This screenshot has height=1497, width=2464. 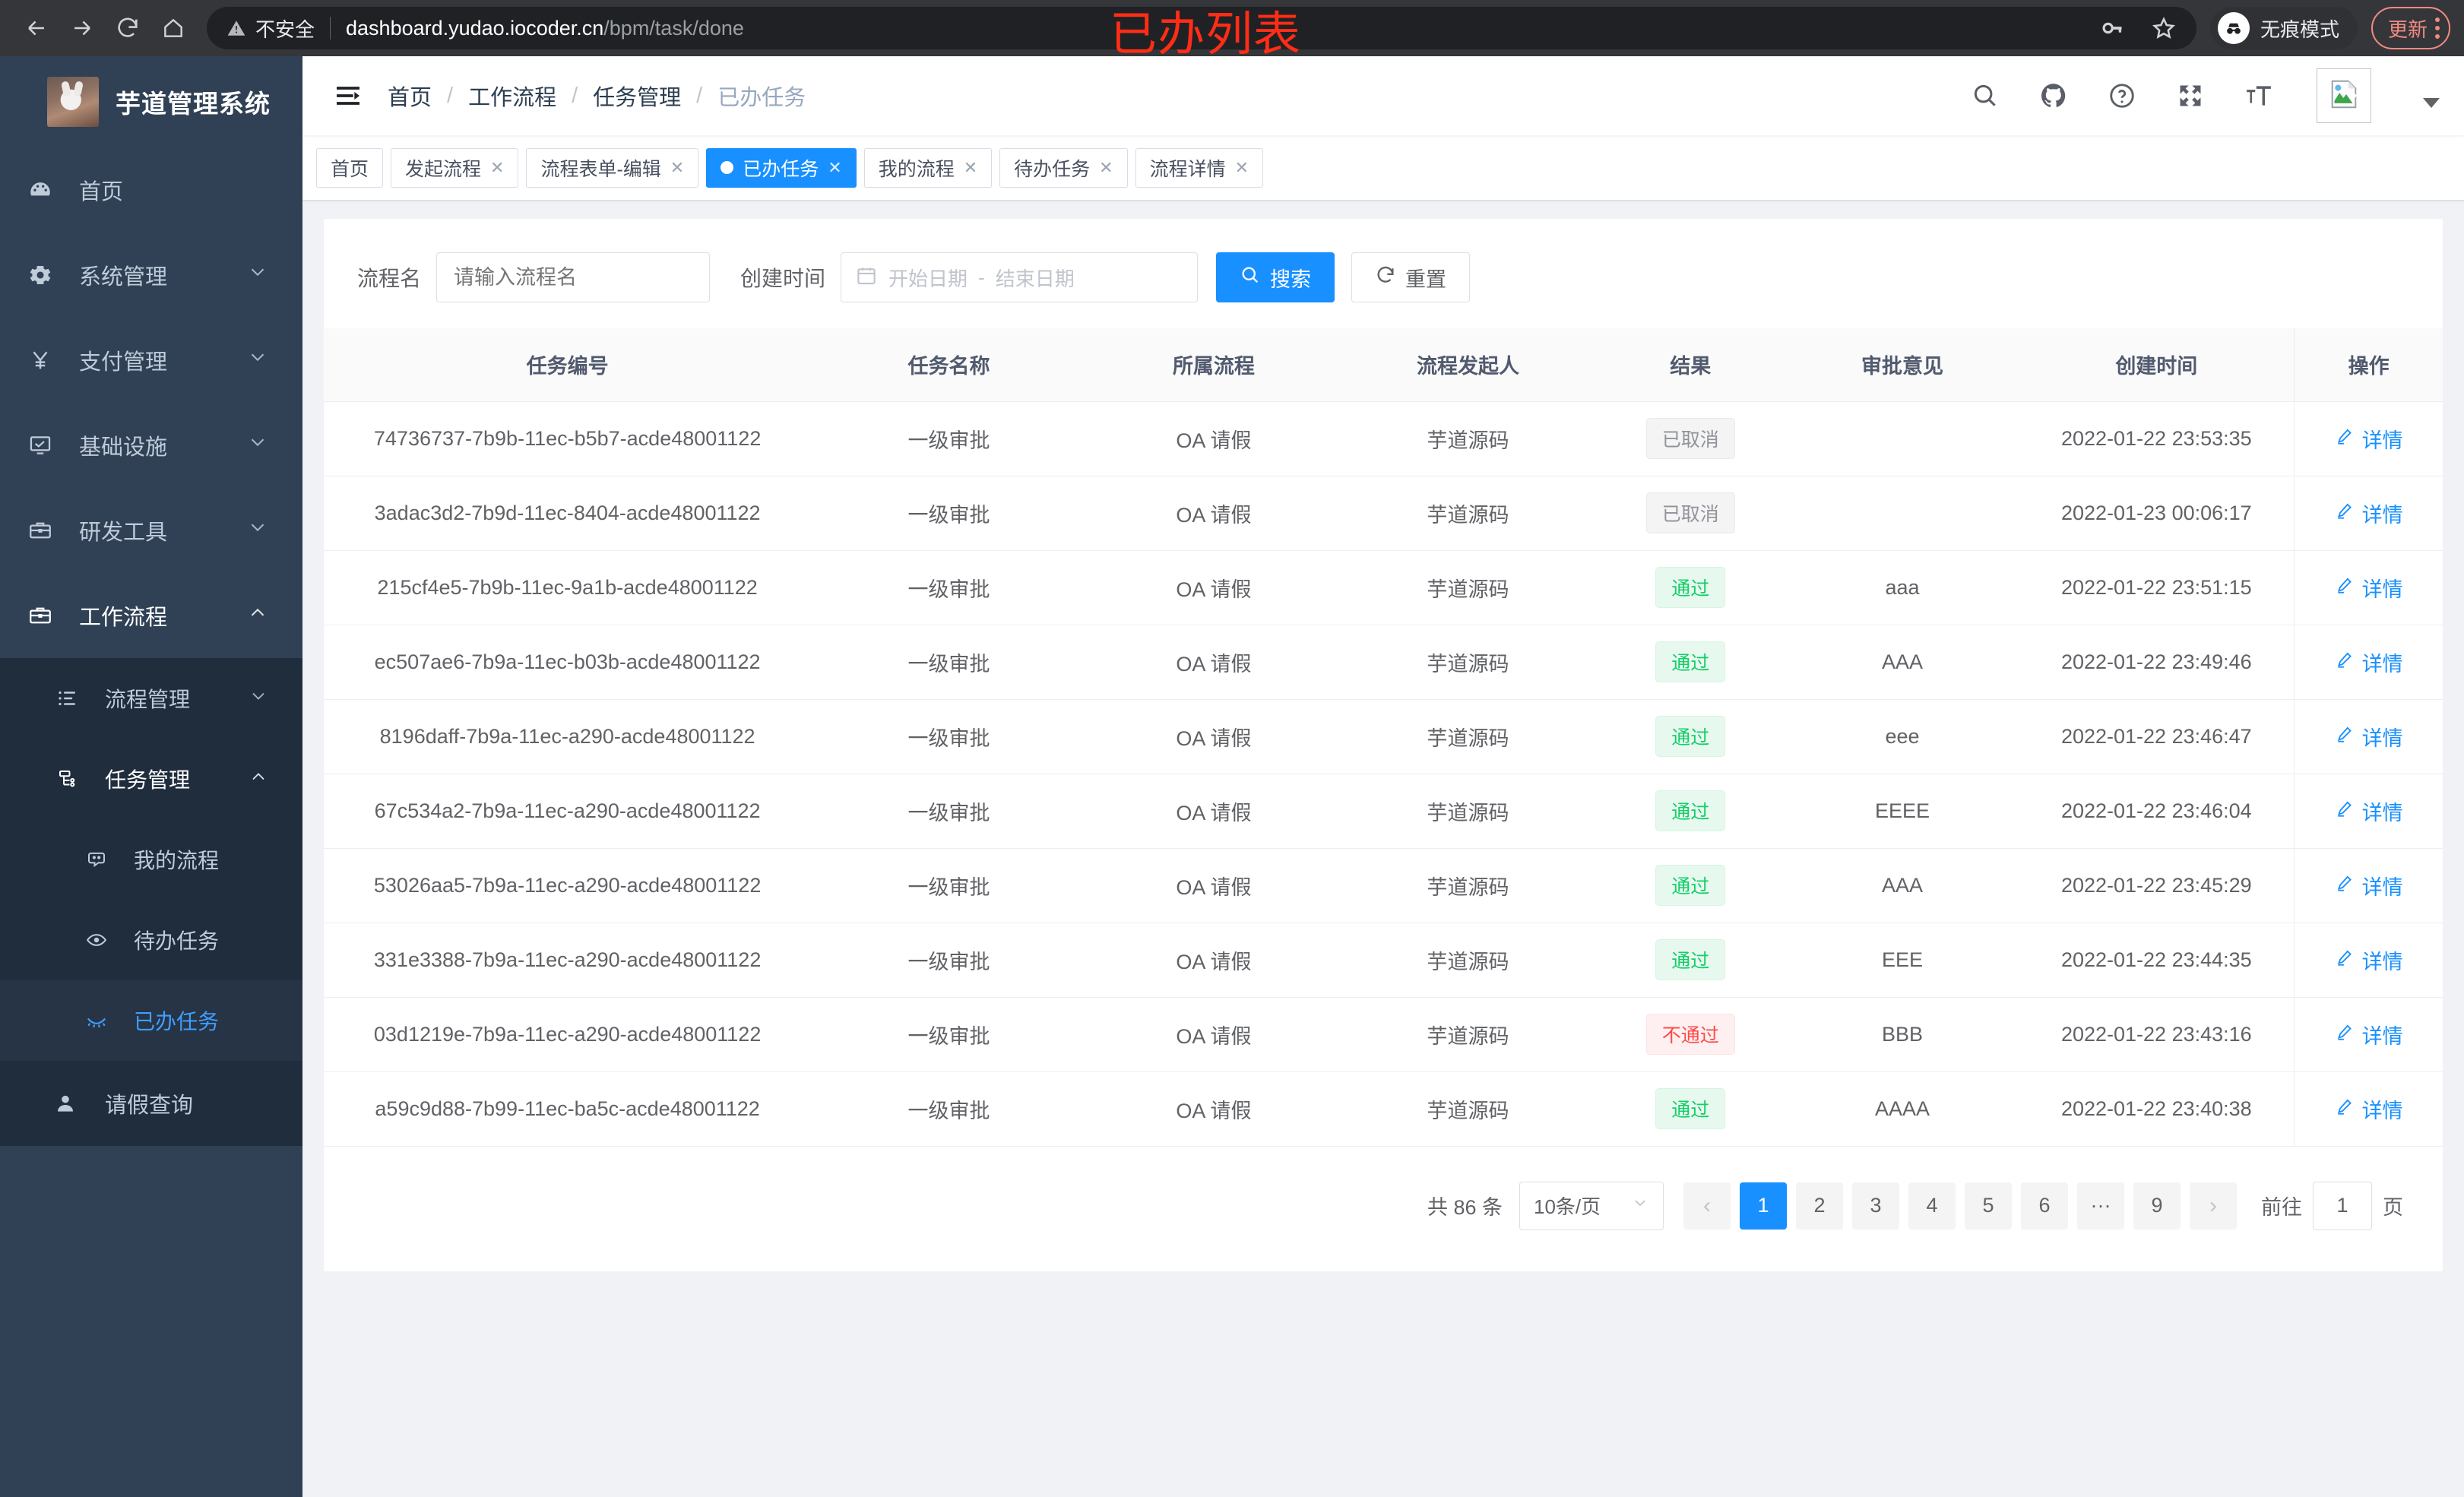 What do you see at coordinates (151, 275) in the screenshot?
I see `sidebar-item-system-management: 系统管理` at bounding box center [151, 275].